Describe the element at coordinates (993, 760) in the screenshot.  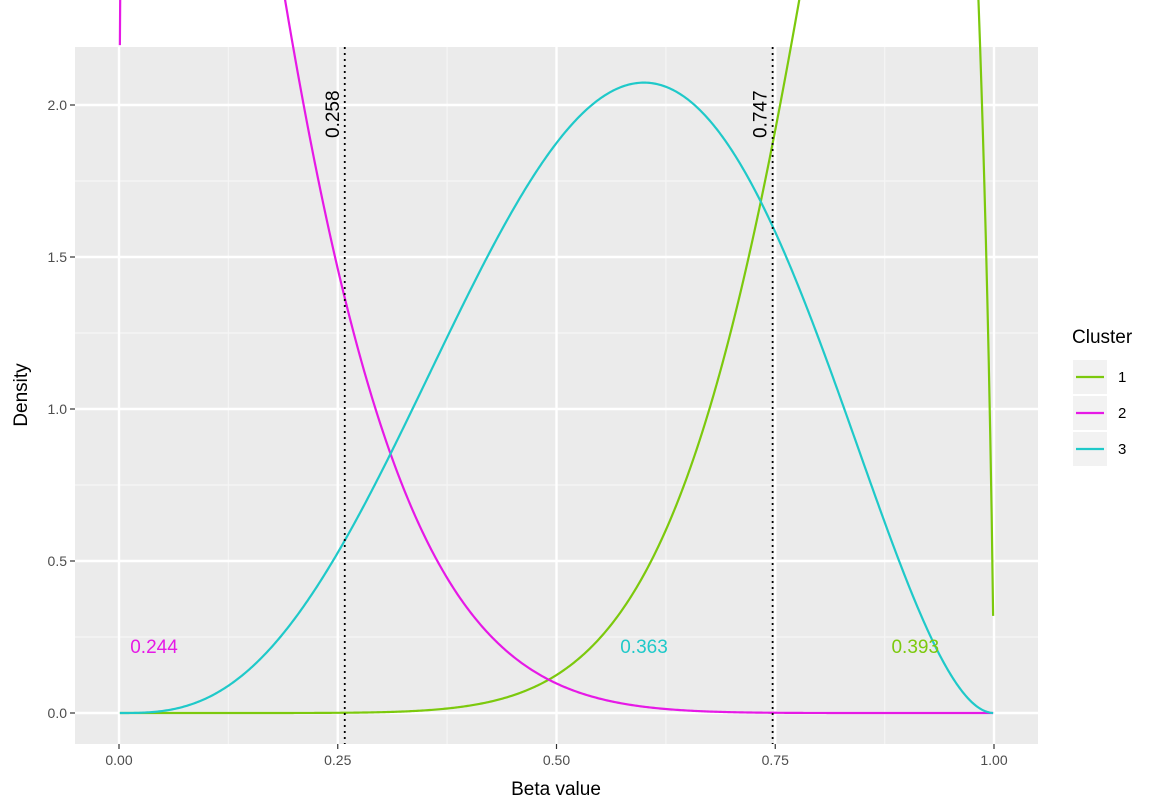
I see `x-tick-label: 1.00` at that location.